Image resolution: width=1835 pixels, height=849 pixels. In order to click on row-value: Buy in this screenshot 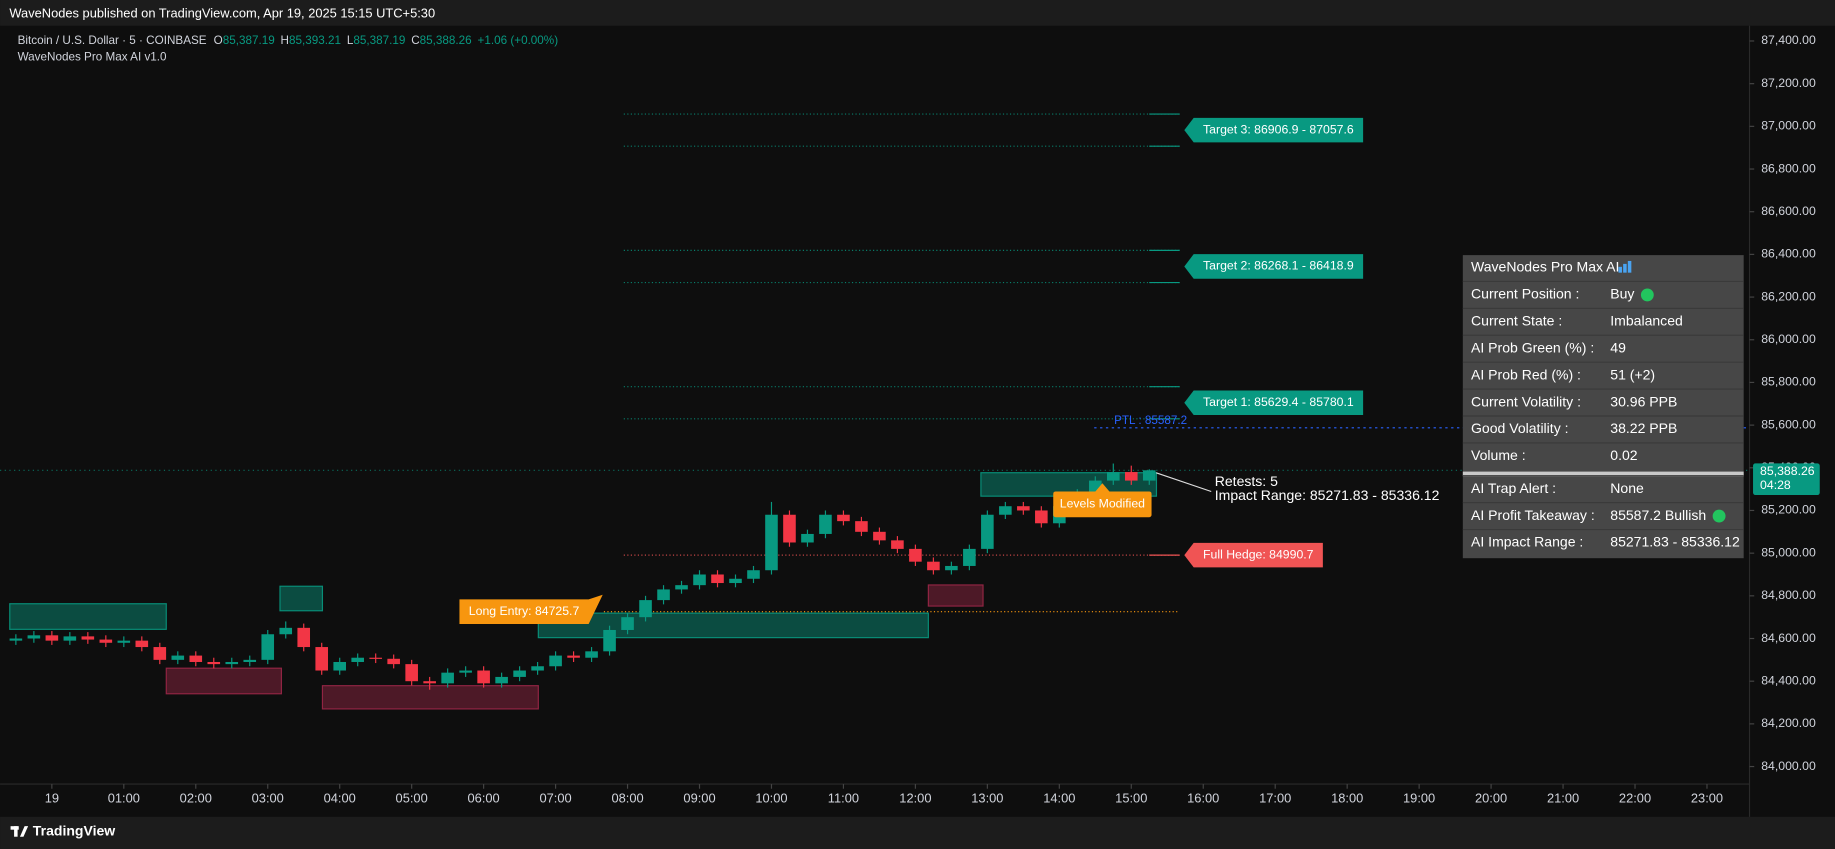, I will do `click(1622, 294)`.